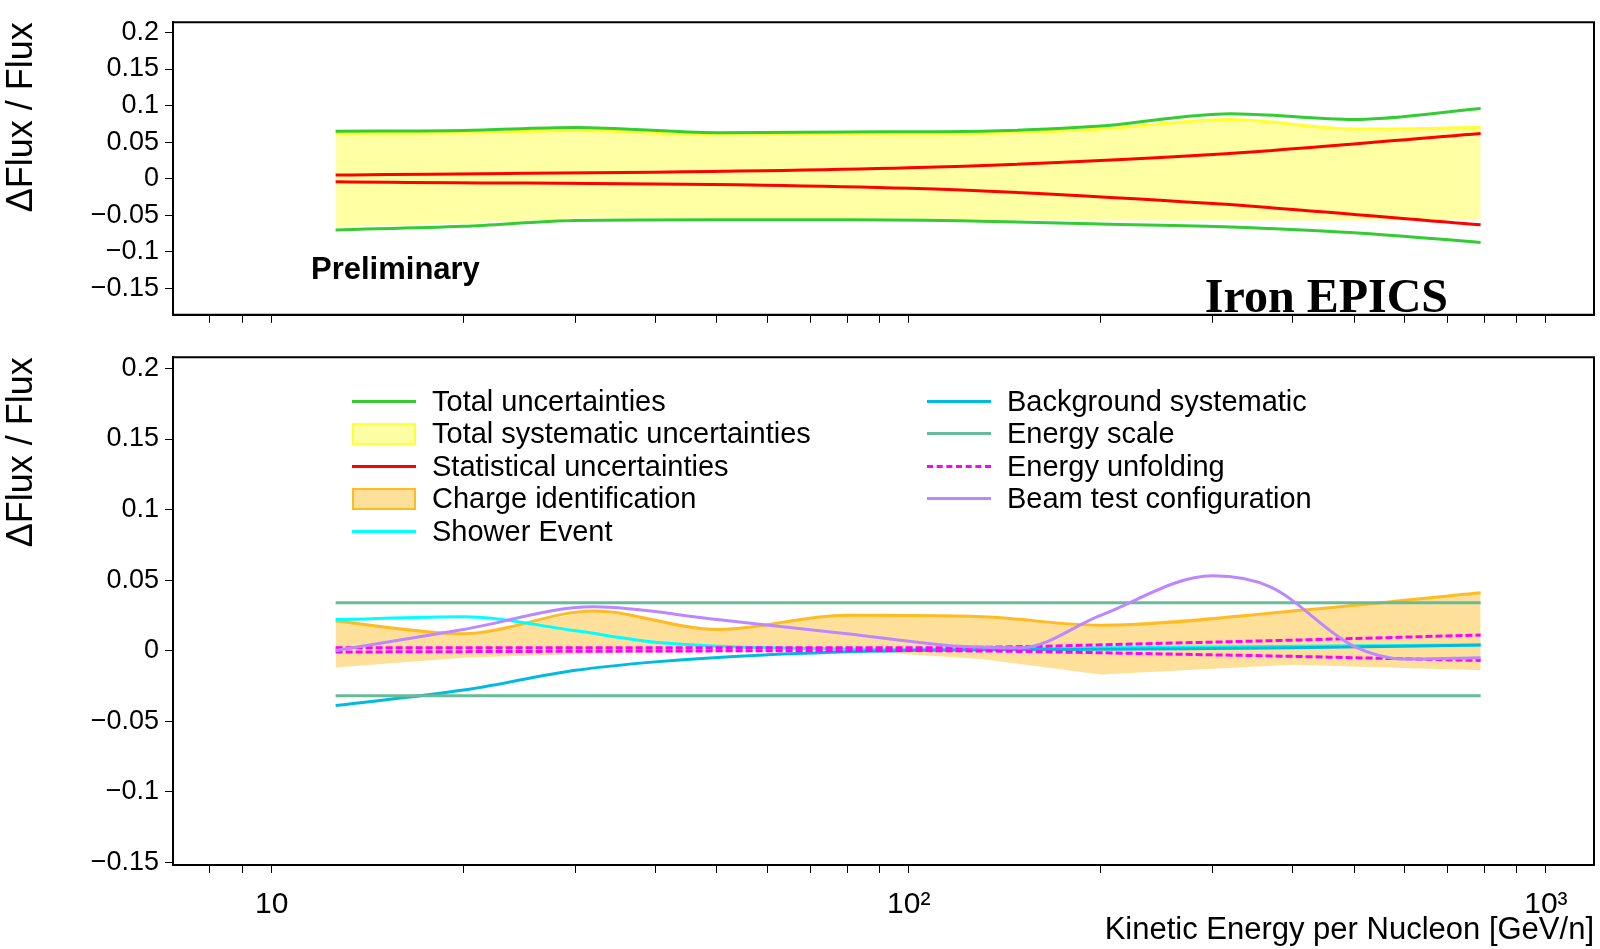  What do you see at coordinates (564, 499) in the screenshot?
I see `legend-label: Charge identification` at bounding box center [564, 499].